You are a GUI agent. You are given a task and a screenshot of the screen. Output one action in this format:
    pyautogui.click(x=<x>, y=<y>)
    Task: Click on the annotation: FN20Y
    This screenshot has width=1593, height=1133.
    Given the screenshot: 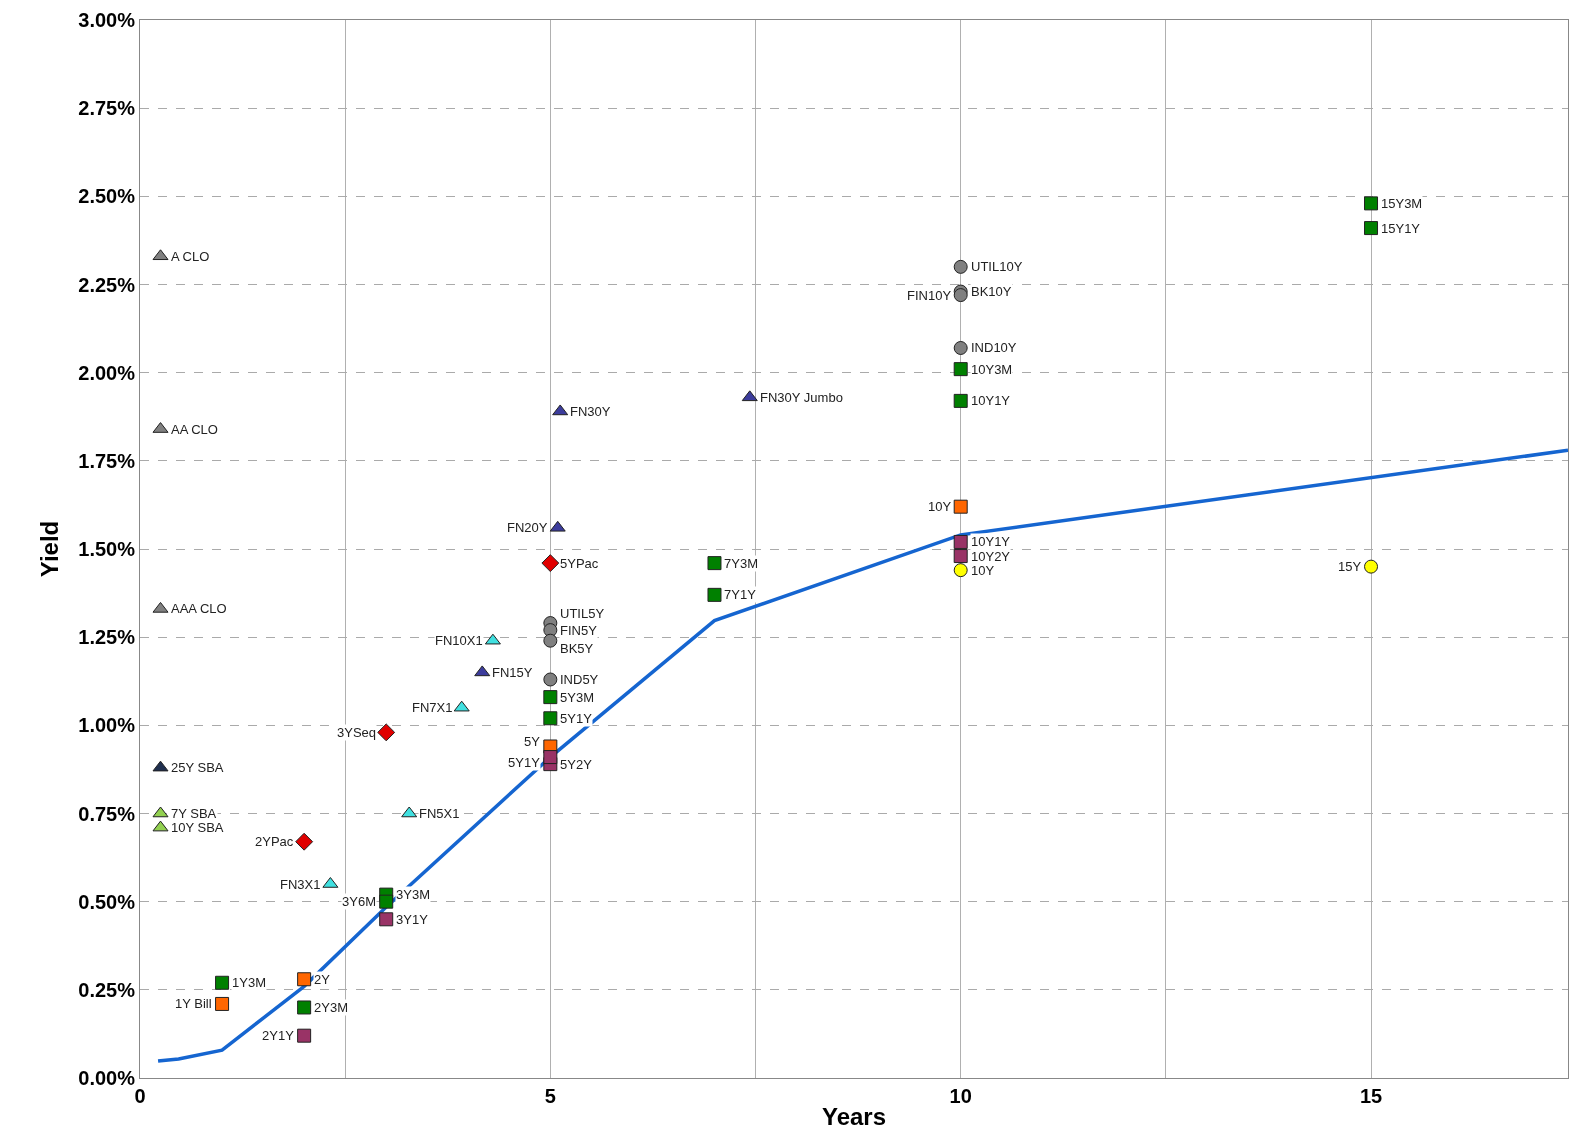 What is the action you would take?
    pyautogui.click(x=527, y=527)
    